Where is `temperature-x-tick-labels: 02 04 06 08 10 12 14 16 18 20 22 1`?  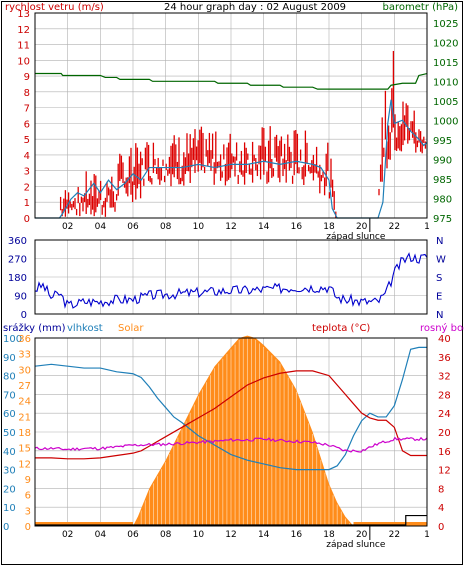
temperature-x-tick-labels: 02 04 06 08 10 12 14 16 18 20 22 1 is located at coordinates (246, 535).